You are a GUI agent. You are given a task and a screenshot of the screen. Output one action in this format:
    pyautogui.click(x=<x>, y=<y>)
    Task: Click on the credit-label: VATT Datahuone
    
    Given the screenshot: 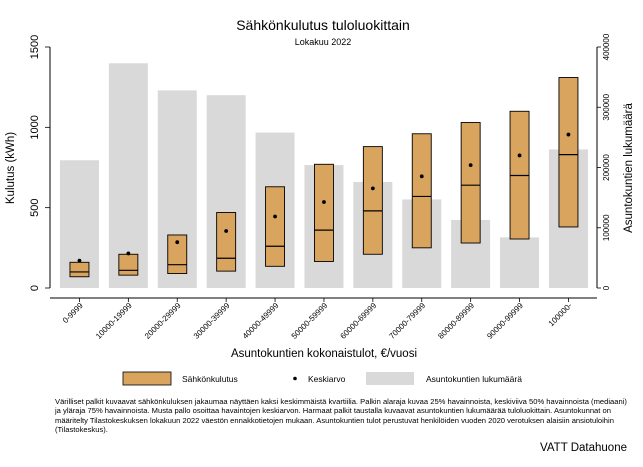 What is the action you would take?
    pyautogui.click(x=583, y=448)
    